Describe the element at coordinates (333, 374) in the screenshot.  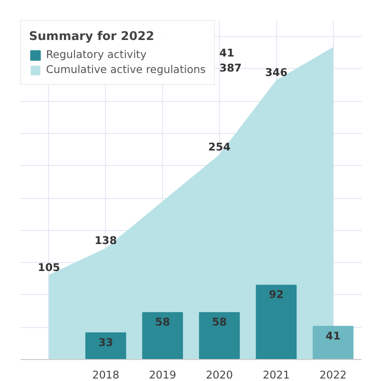
I see `x-tick-label: 2022` at that location.